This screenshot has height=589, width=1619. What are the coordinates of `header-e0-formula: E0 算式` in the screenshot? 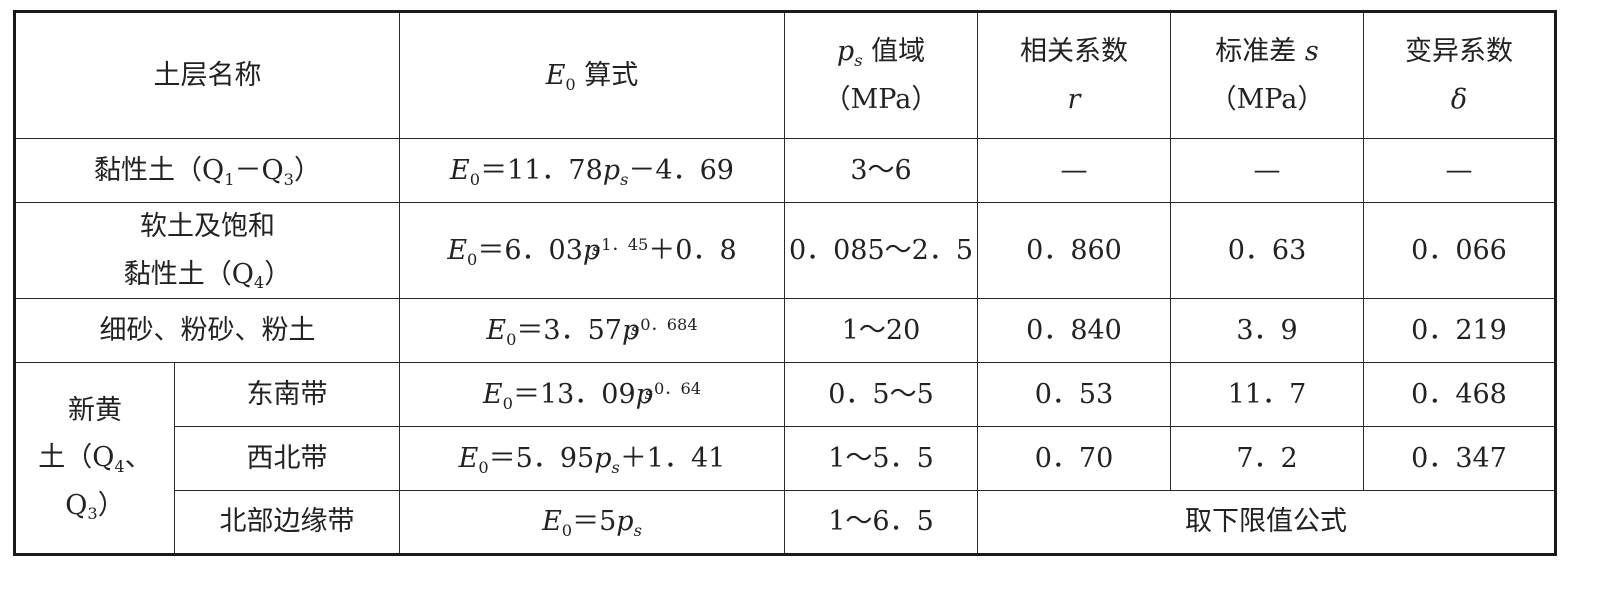 It's located at (592, 75).